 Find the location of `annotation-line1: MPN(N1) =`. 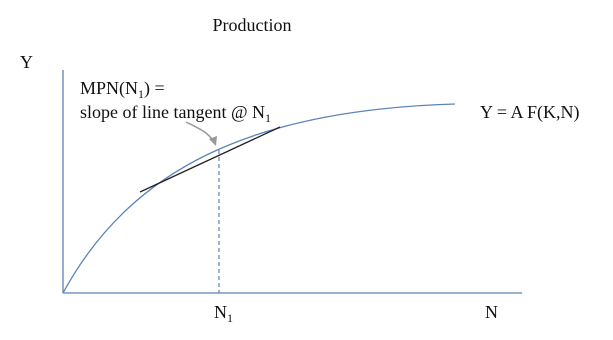

annotation-line1: MPN(N1) = is located at coordinates (122, 89).